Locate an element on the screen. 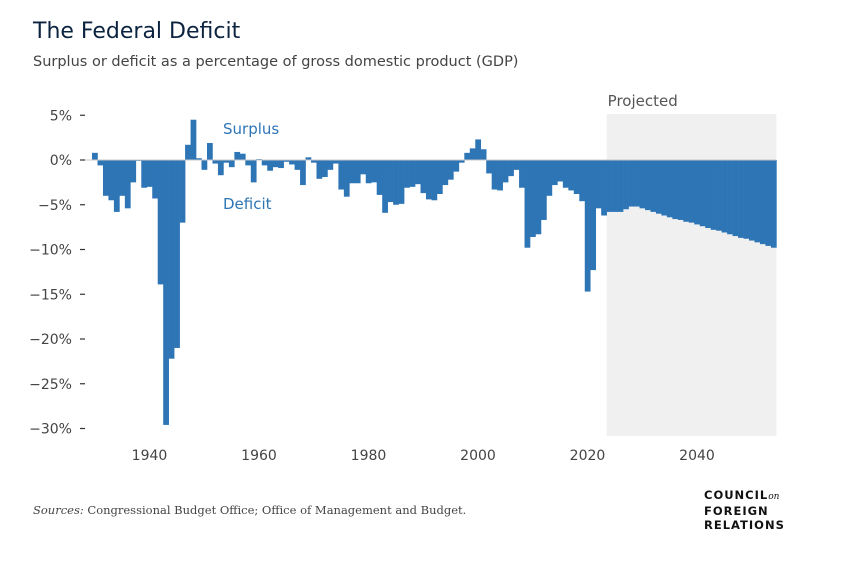 Image resolution: width=850 pixels, height=577 pixels. bar-2026 is located at coordinates (620, 186).